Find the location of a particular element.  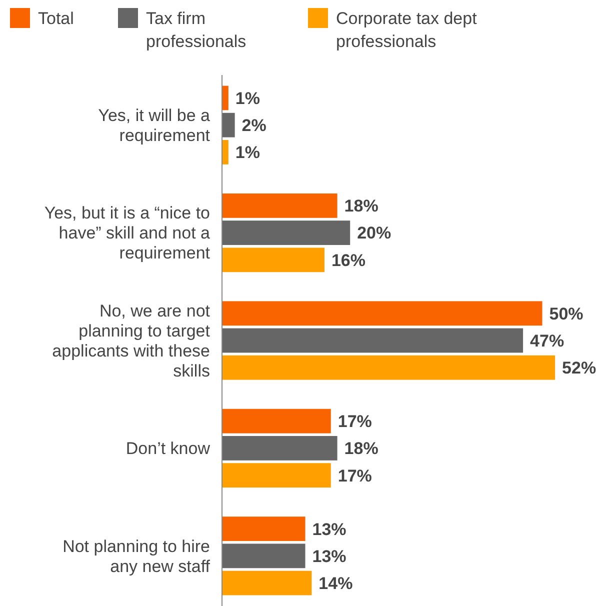

y-tick-label: Not planning to hire any new staff is located at coordinates (136, 556).